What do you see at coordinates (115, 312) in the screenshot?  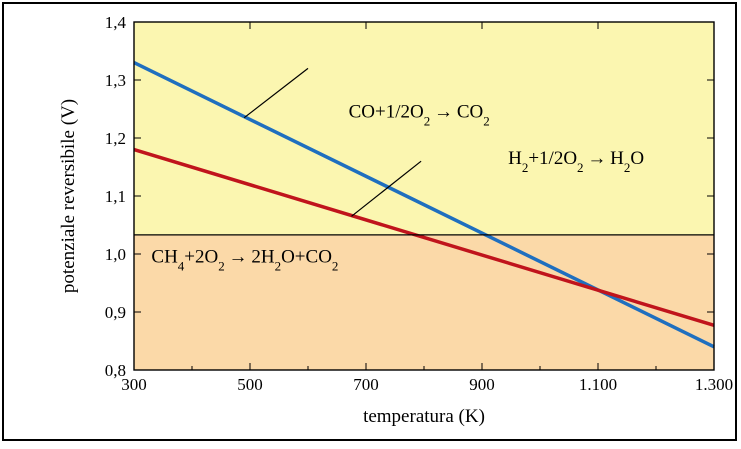 I see `y-tick-label-1: 0,9` at bounding box center [115, 312].